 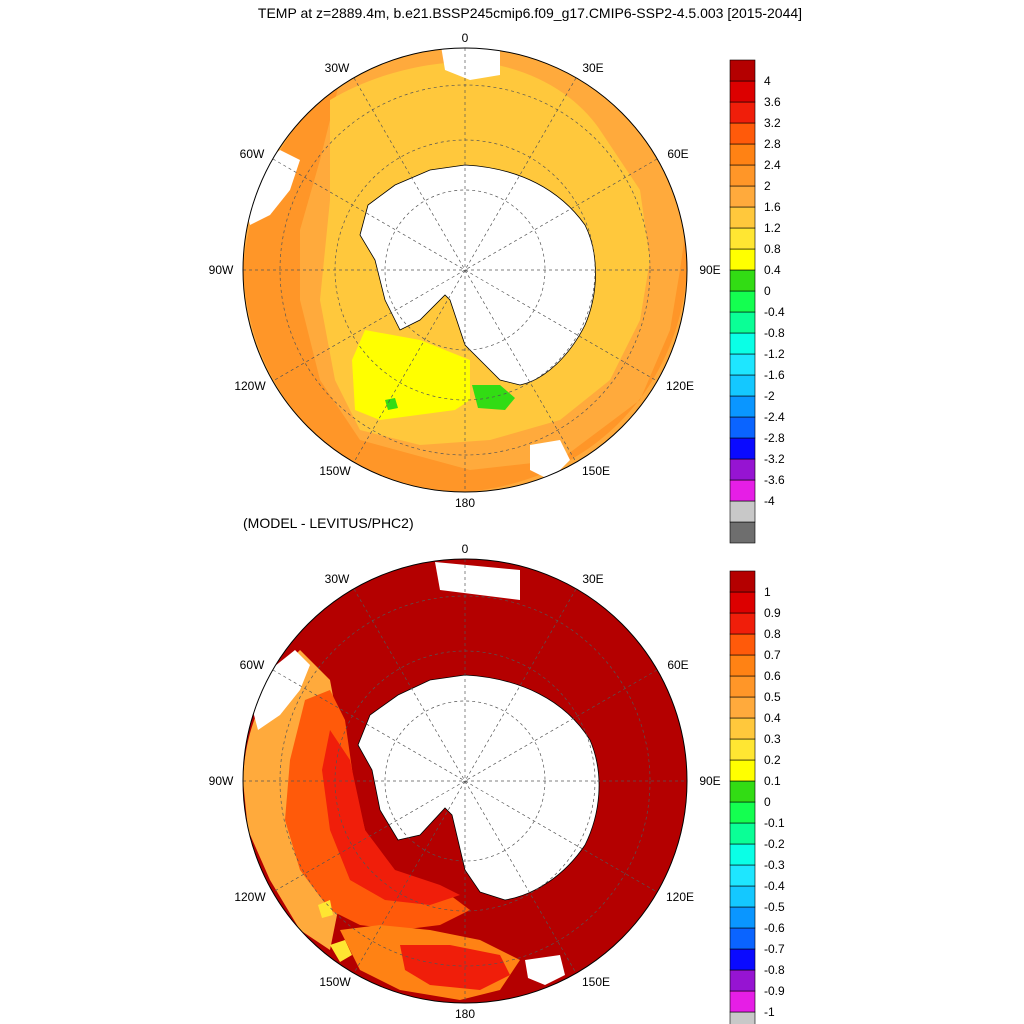 I want to click on land-africa-top, so click(x=470, y=64).